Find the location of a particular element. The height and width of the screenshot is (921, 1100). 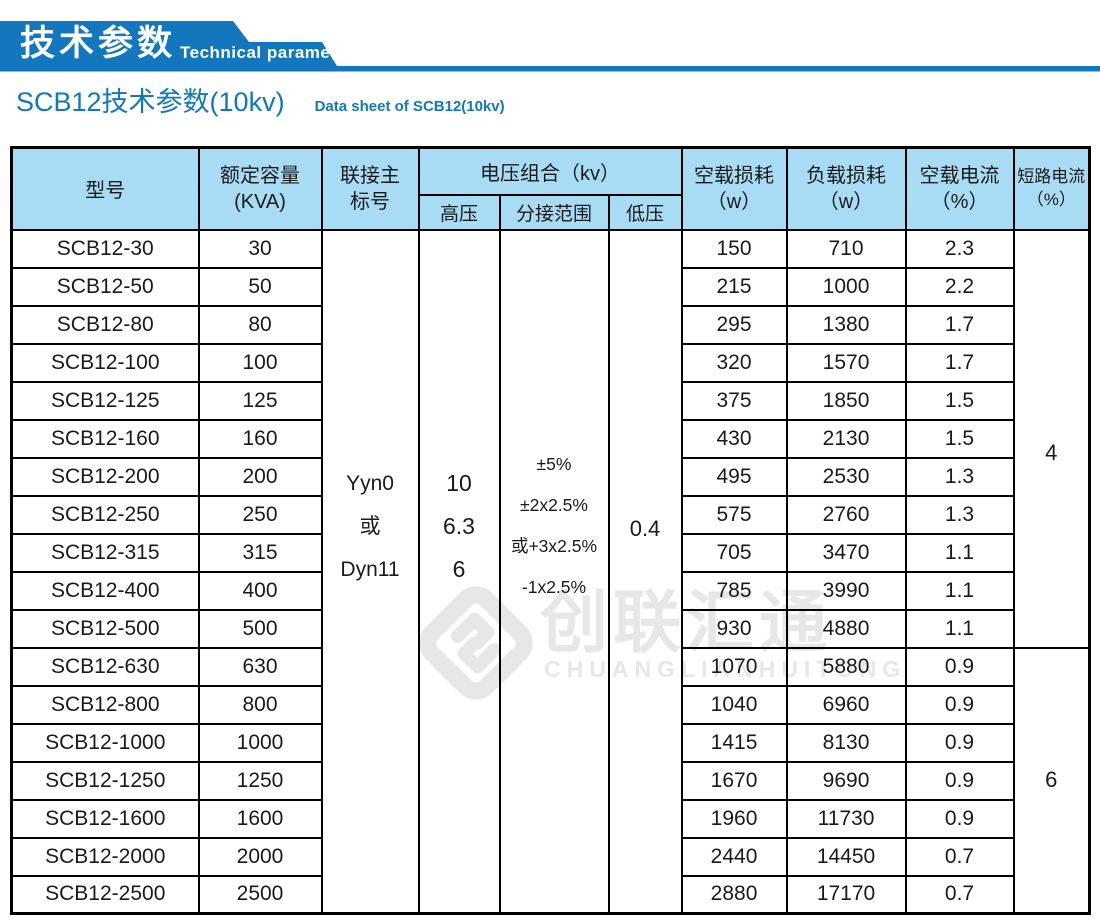

col-header-short-circuit-line1: 短路电流 is located at coordinates (1051, 176).